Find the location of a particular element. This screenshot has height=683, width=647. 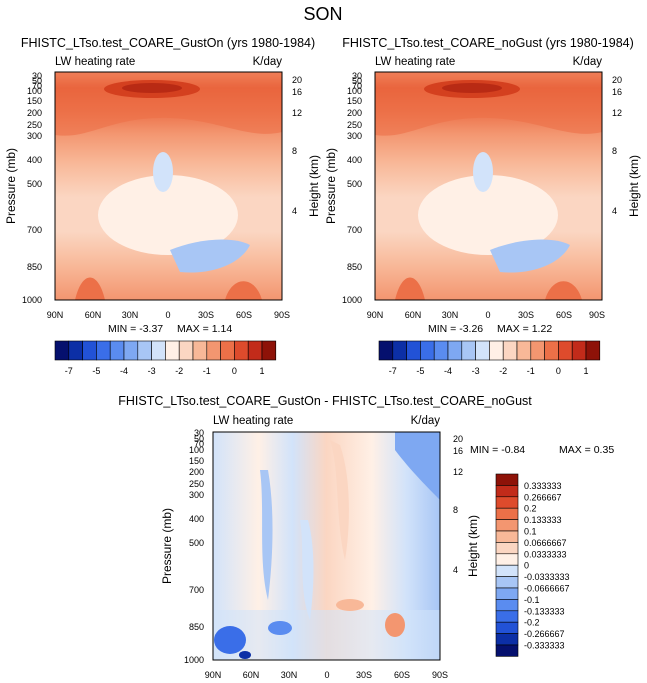

figure-title: SON is located at coordinates (322, 14).